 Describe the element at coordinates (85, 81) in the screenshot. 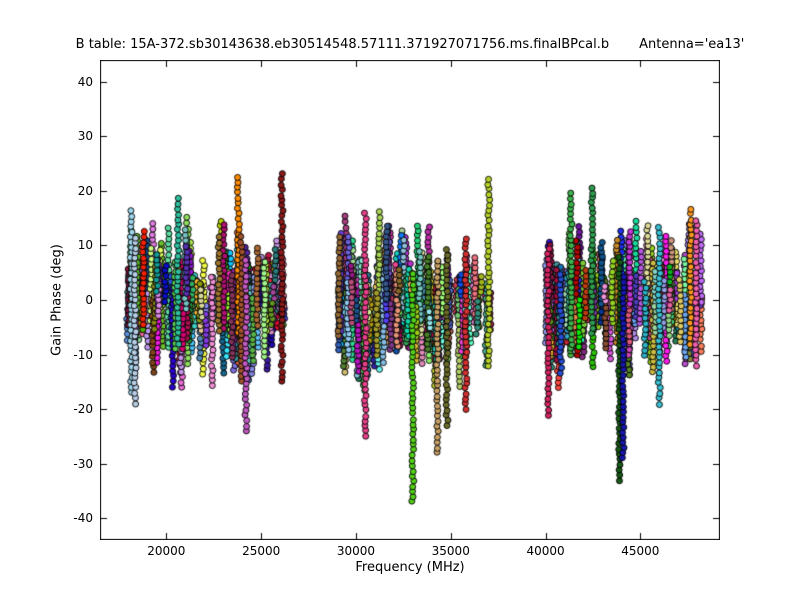

I see `y-tick-label: 40` at that location.